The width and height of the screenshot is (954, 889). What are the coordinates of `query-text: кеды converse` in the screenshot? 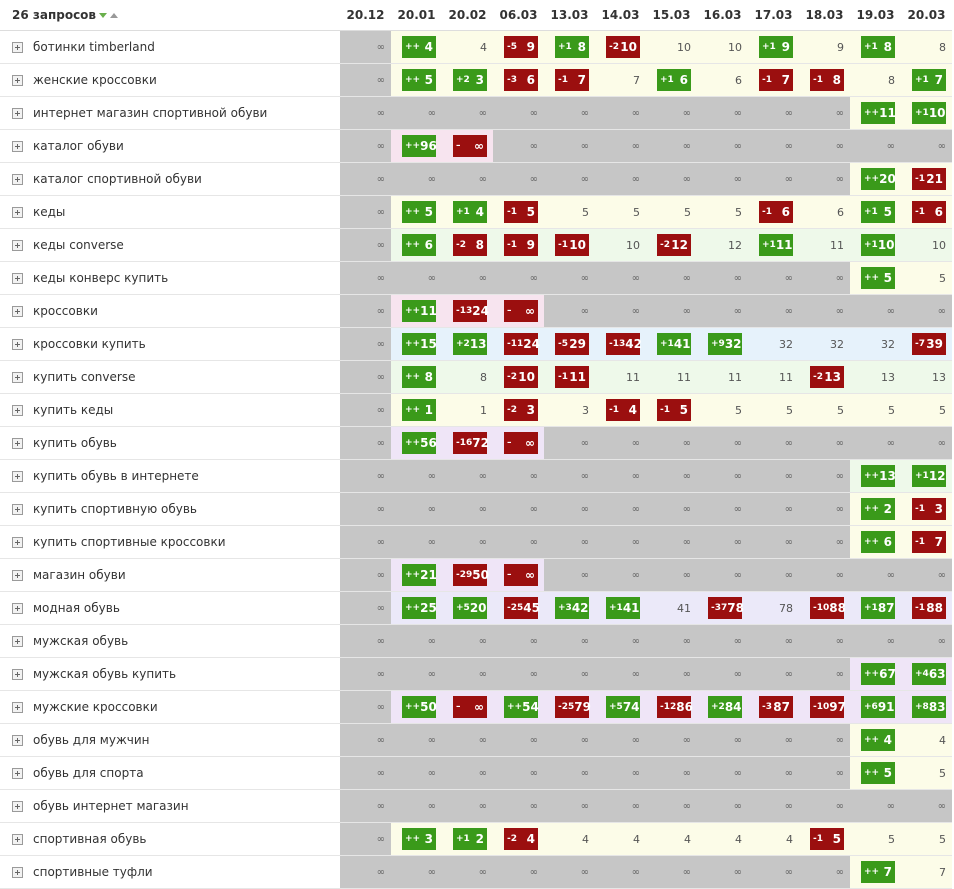 It's located at (78, 245).